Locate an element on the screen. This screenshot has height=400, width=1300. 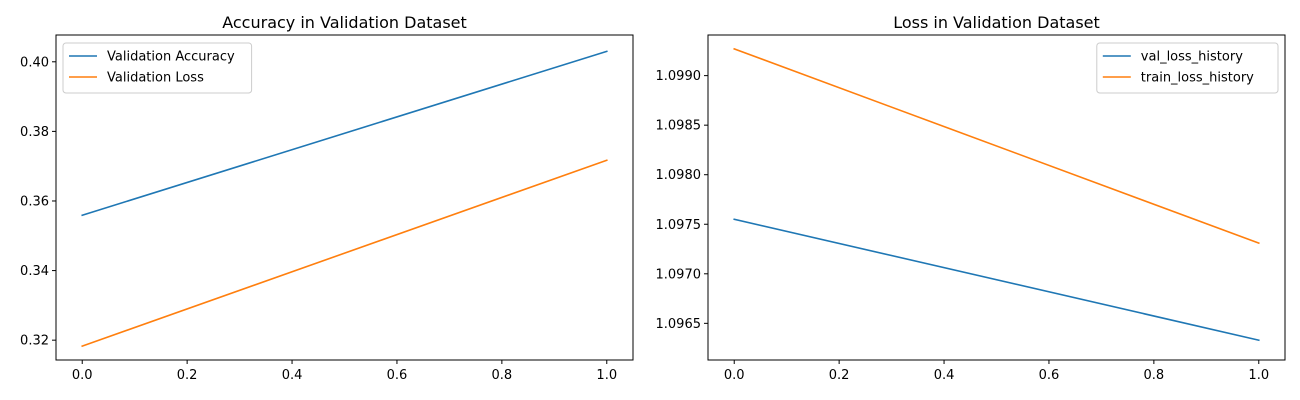
y-tick-label: 0.36 is located at coordinates (34, 201).